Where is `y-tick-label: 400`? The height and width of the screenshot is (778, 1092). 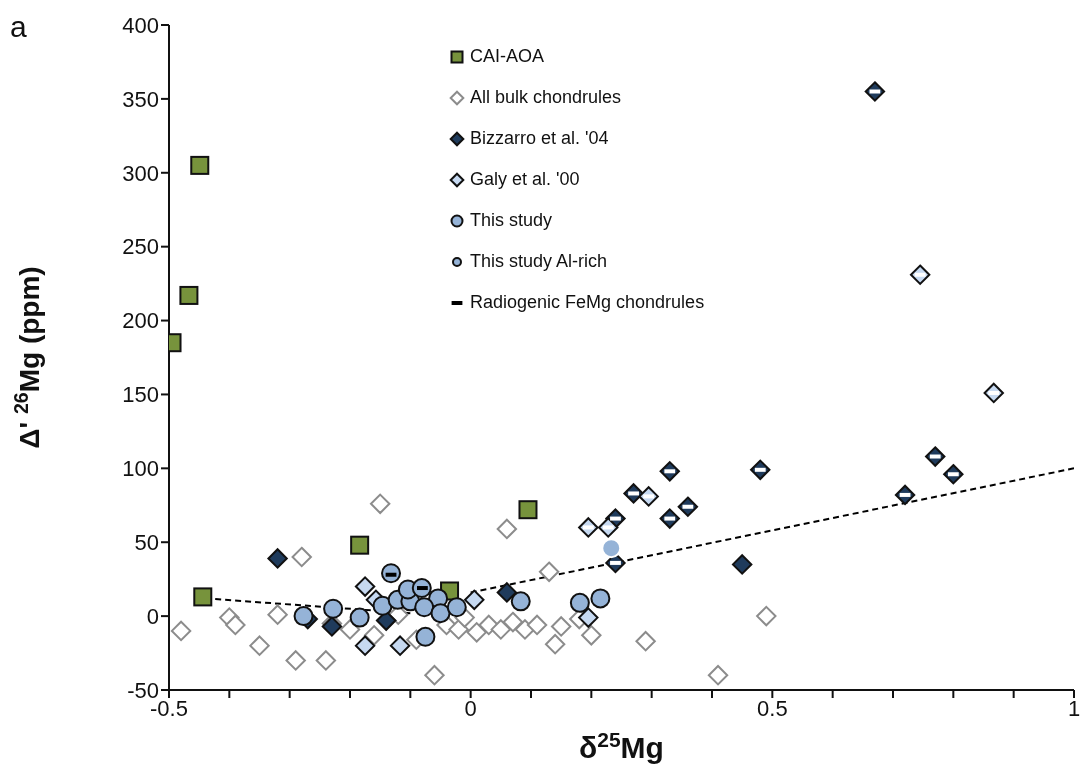 y-tick-label: 400 is located at coordinates (140, 25).